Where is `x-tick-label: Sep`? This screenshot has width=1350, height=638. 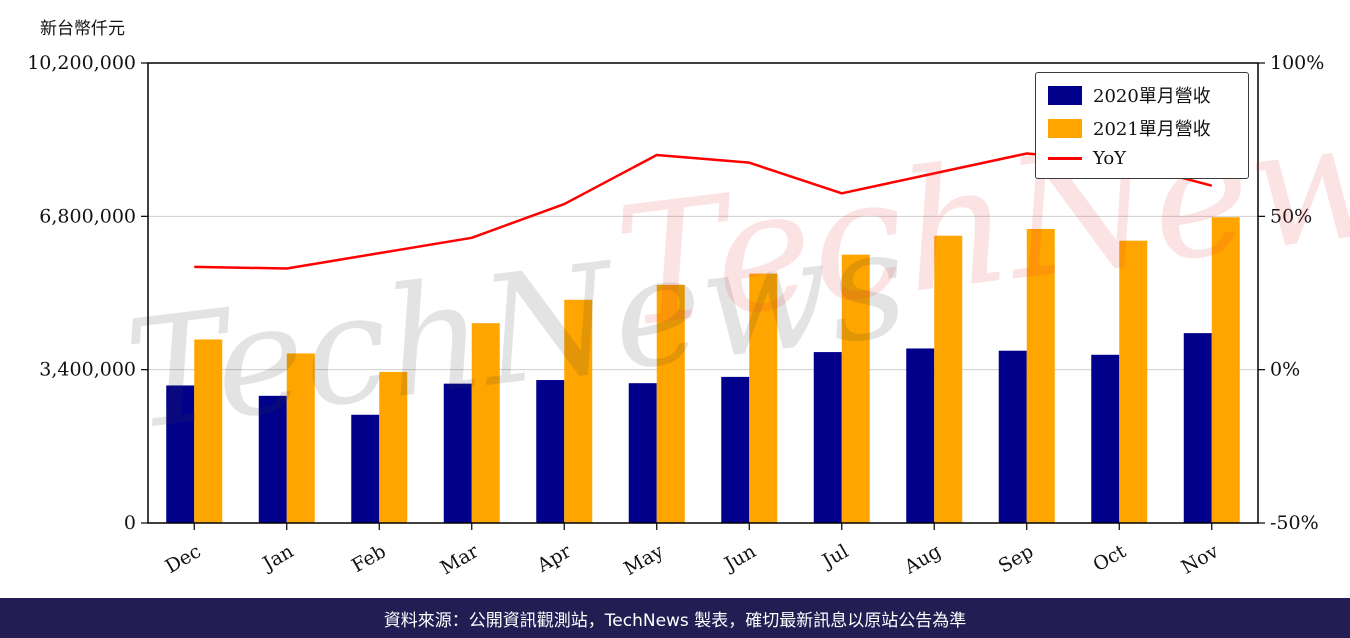 x-tick-label: Sep is located at coordinates (1016, 558).